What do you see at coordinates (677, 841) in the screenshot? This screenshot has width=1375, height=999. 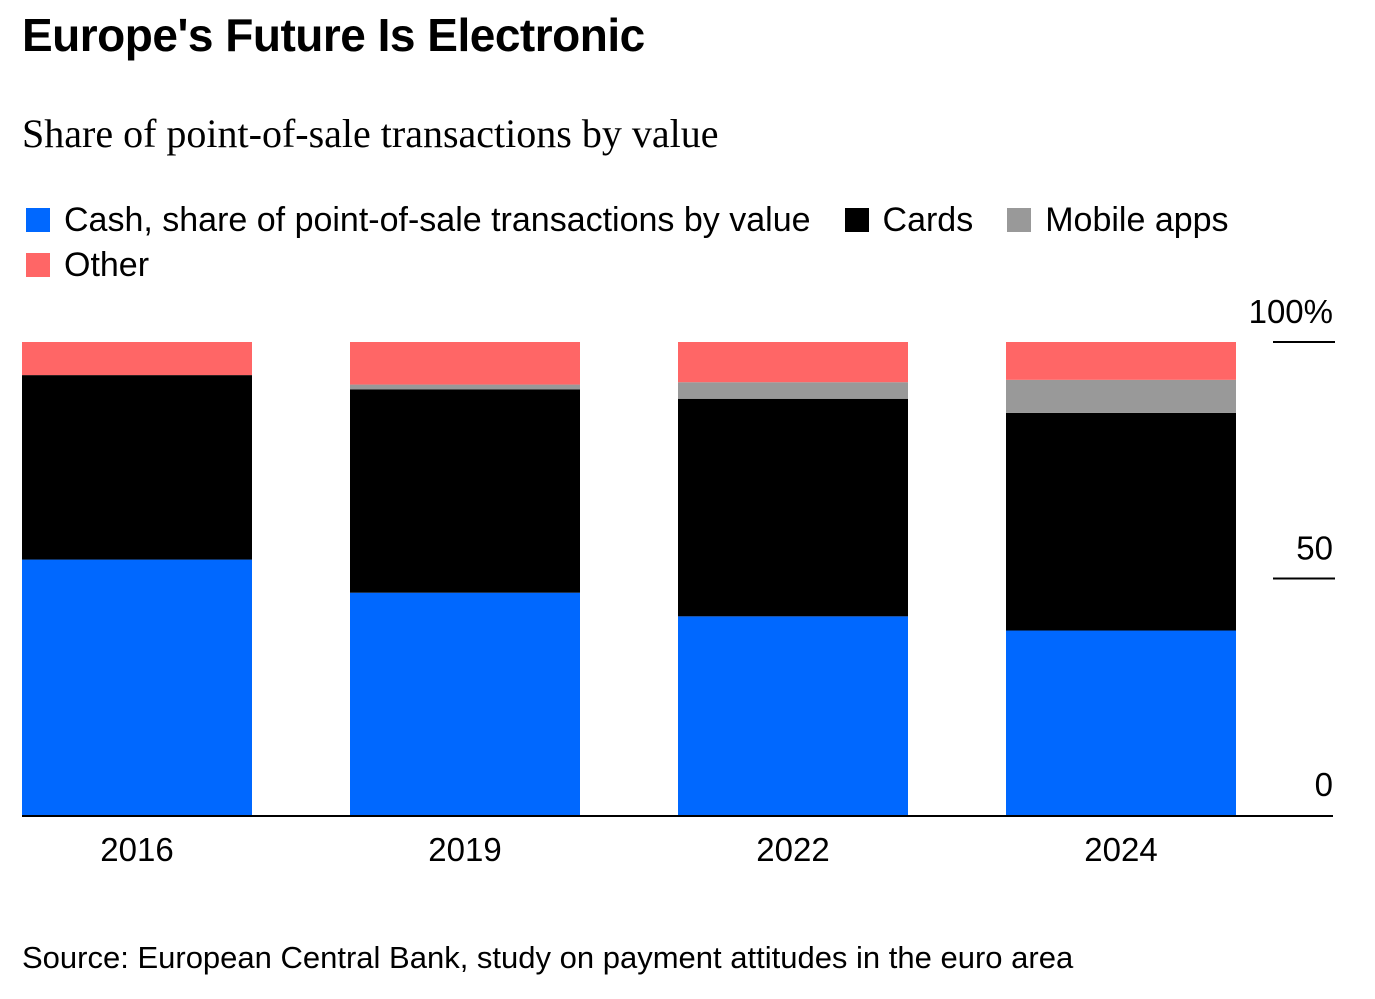 I see `x-axis: 2016 2019 2022 2024` at bounding box center [677, 841].